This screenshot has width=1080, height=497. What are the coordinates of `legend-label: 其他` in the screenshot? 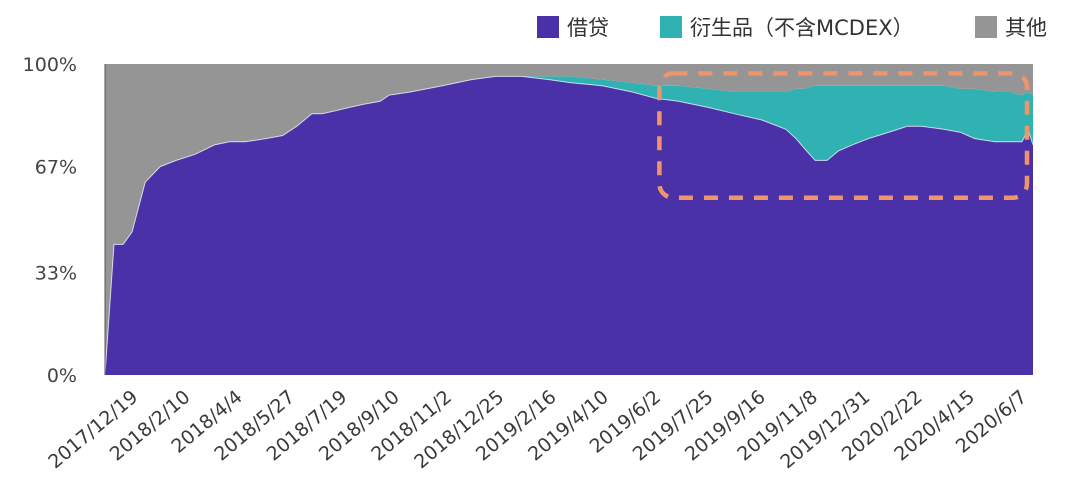 It's located at (1026, 28).